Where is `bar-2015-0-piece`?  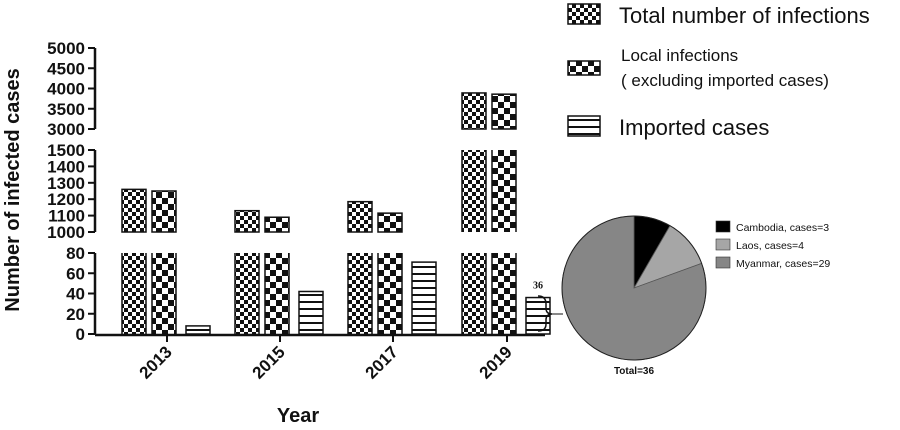 bar-2015-0-piece is located at coordinates (247, 293).